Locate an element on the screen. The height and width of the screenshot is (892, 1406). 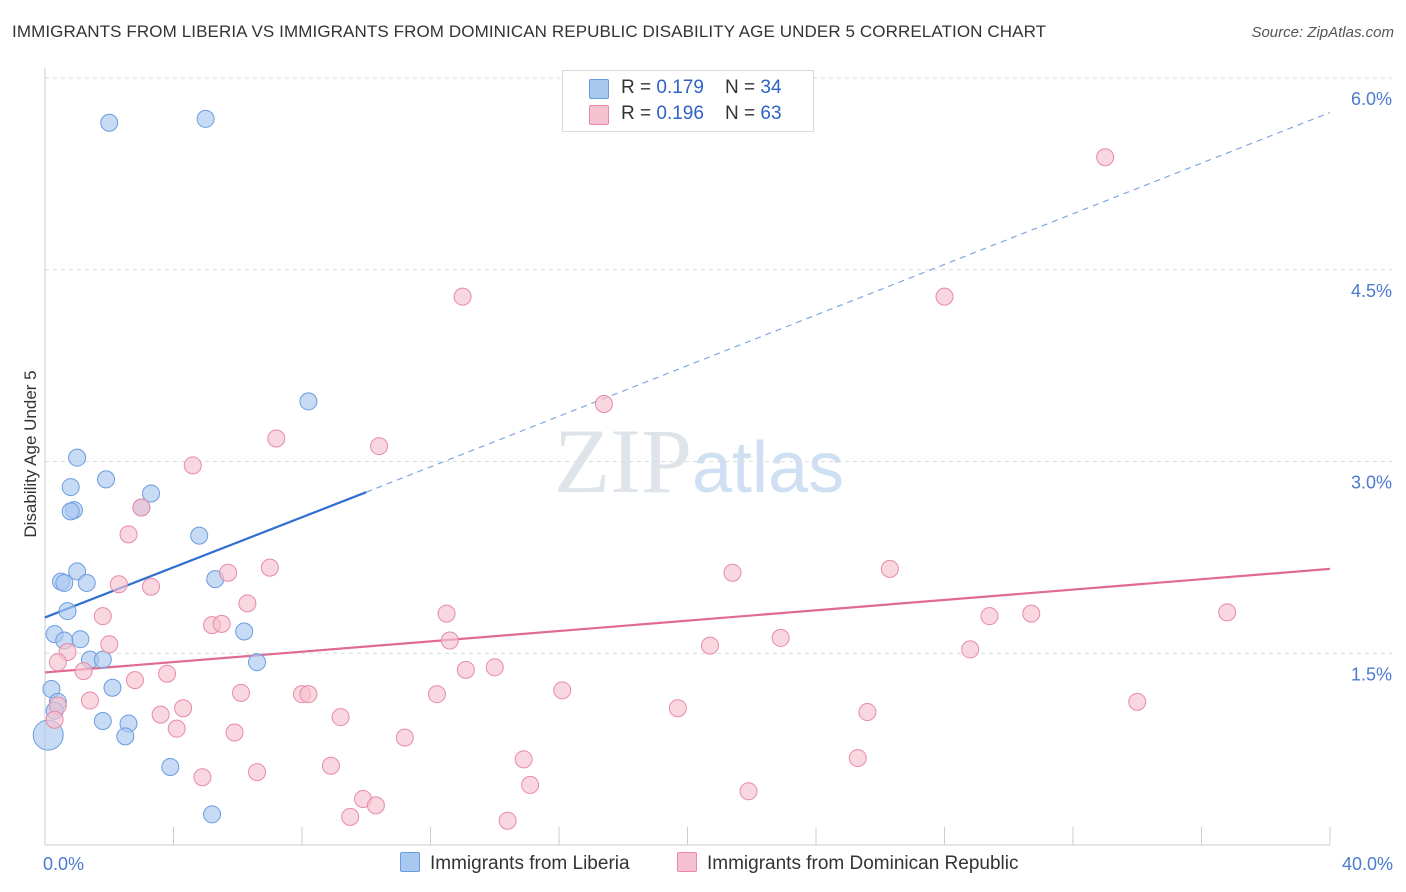
y-tick-label: 6.0% is located at coordinates (1371, 99).